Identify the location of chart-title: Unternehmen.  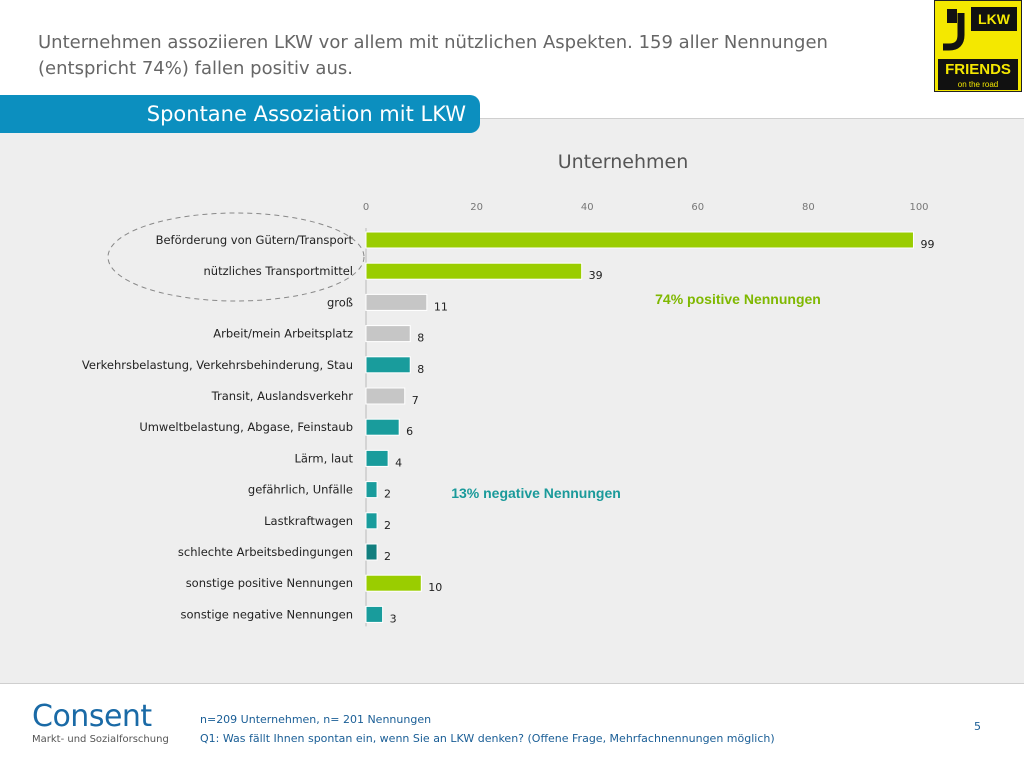
(623, 162).